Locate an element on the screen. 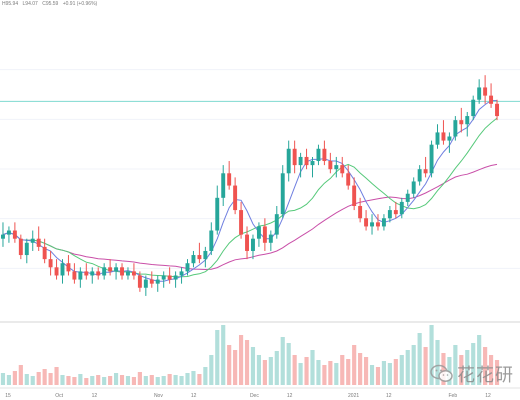 The image size is (520, 400). x-tick-label: Oct is located at coordinates (59, 396).